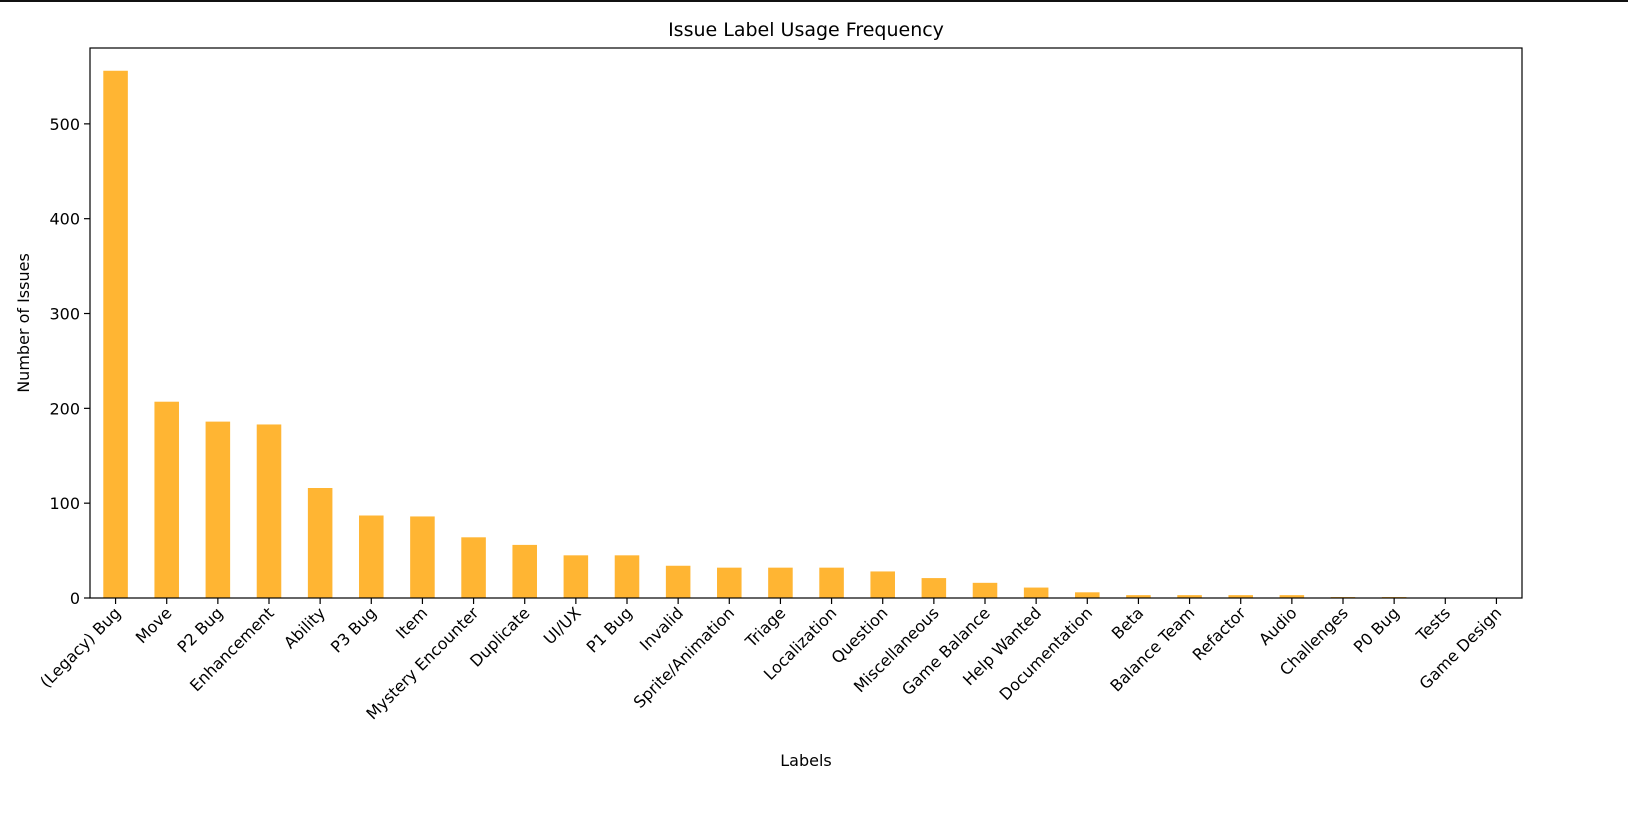  Describe the element at coordinates (1189, 596) in the screenshot. I see `bar-balance-team` at that location.